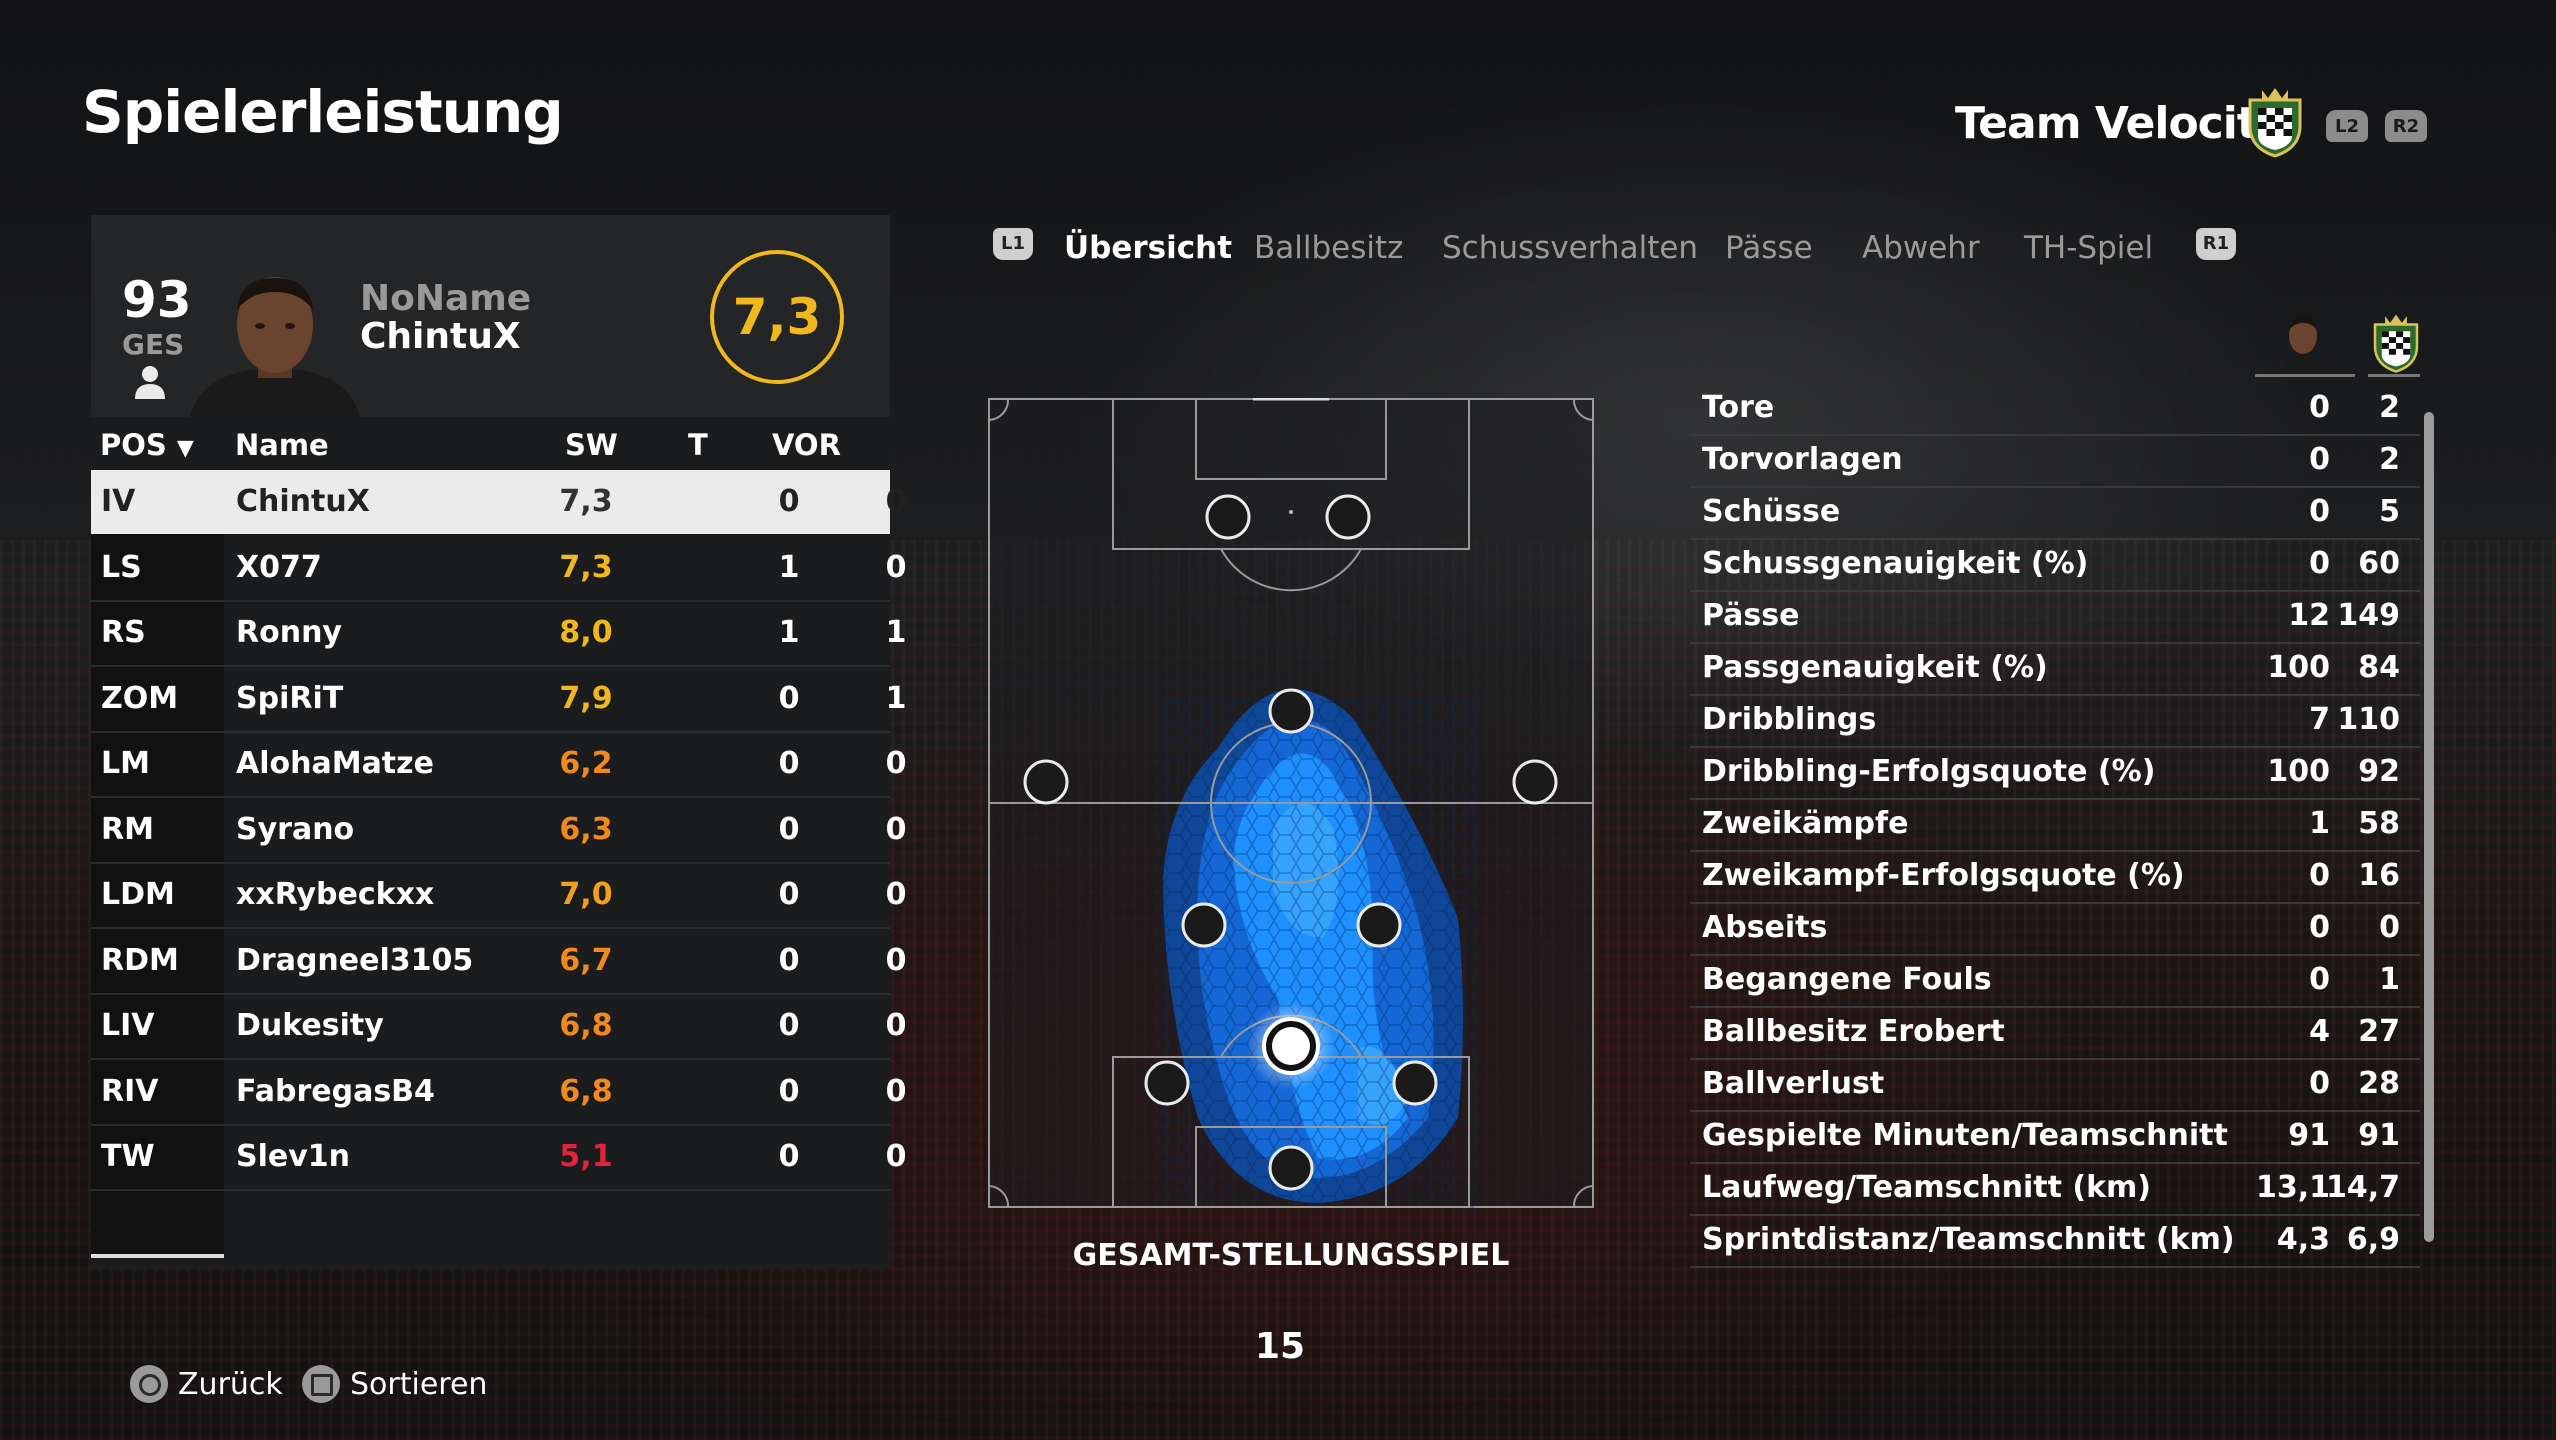 Image resolution: width=2556 pixels, height=1440 pixels. What do you see at coordinates (1895, 563) in the screenshot?
I see `stat-label: Schussgenauigkeit (%)` at bounding box center [1895, 563].